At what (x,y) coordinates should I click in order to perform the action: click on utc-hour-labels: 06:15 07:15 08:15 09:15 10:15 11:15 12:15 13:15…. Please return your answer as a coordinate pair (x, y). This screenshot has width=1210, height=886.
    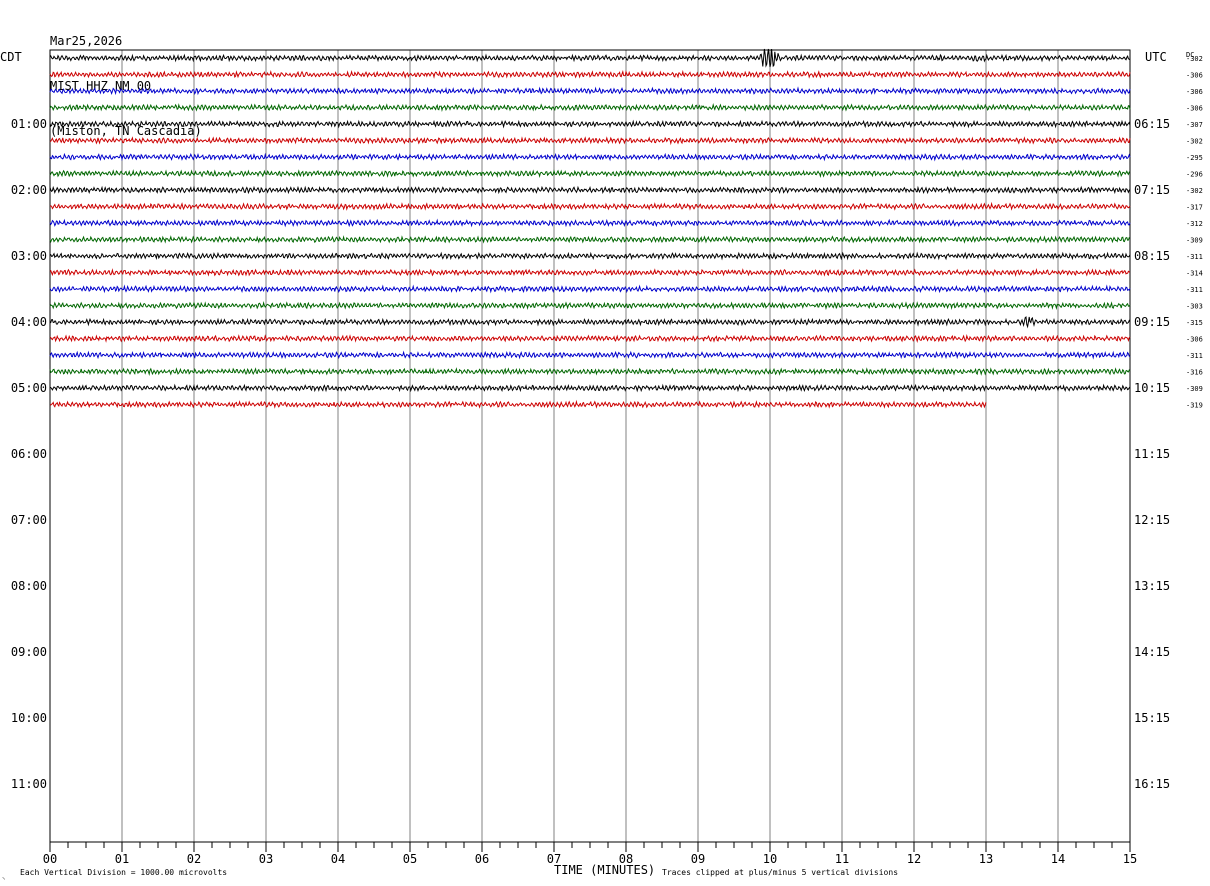
    Looking at the image, I should click on (1152, 454).